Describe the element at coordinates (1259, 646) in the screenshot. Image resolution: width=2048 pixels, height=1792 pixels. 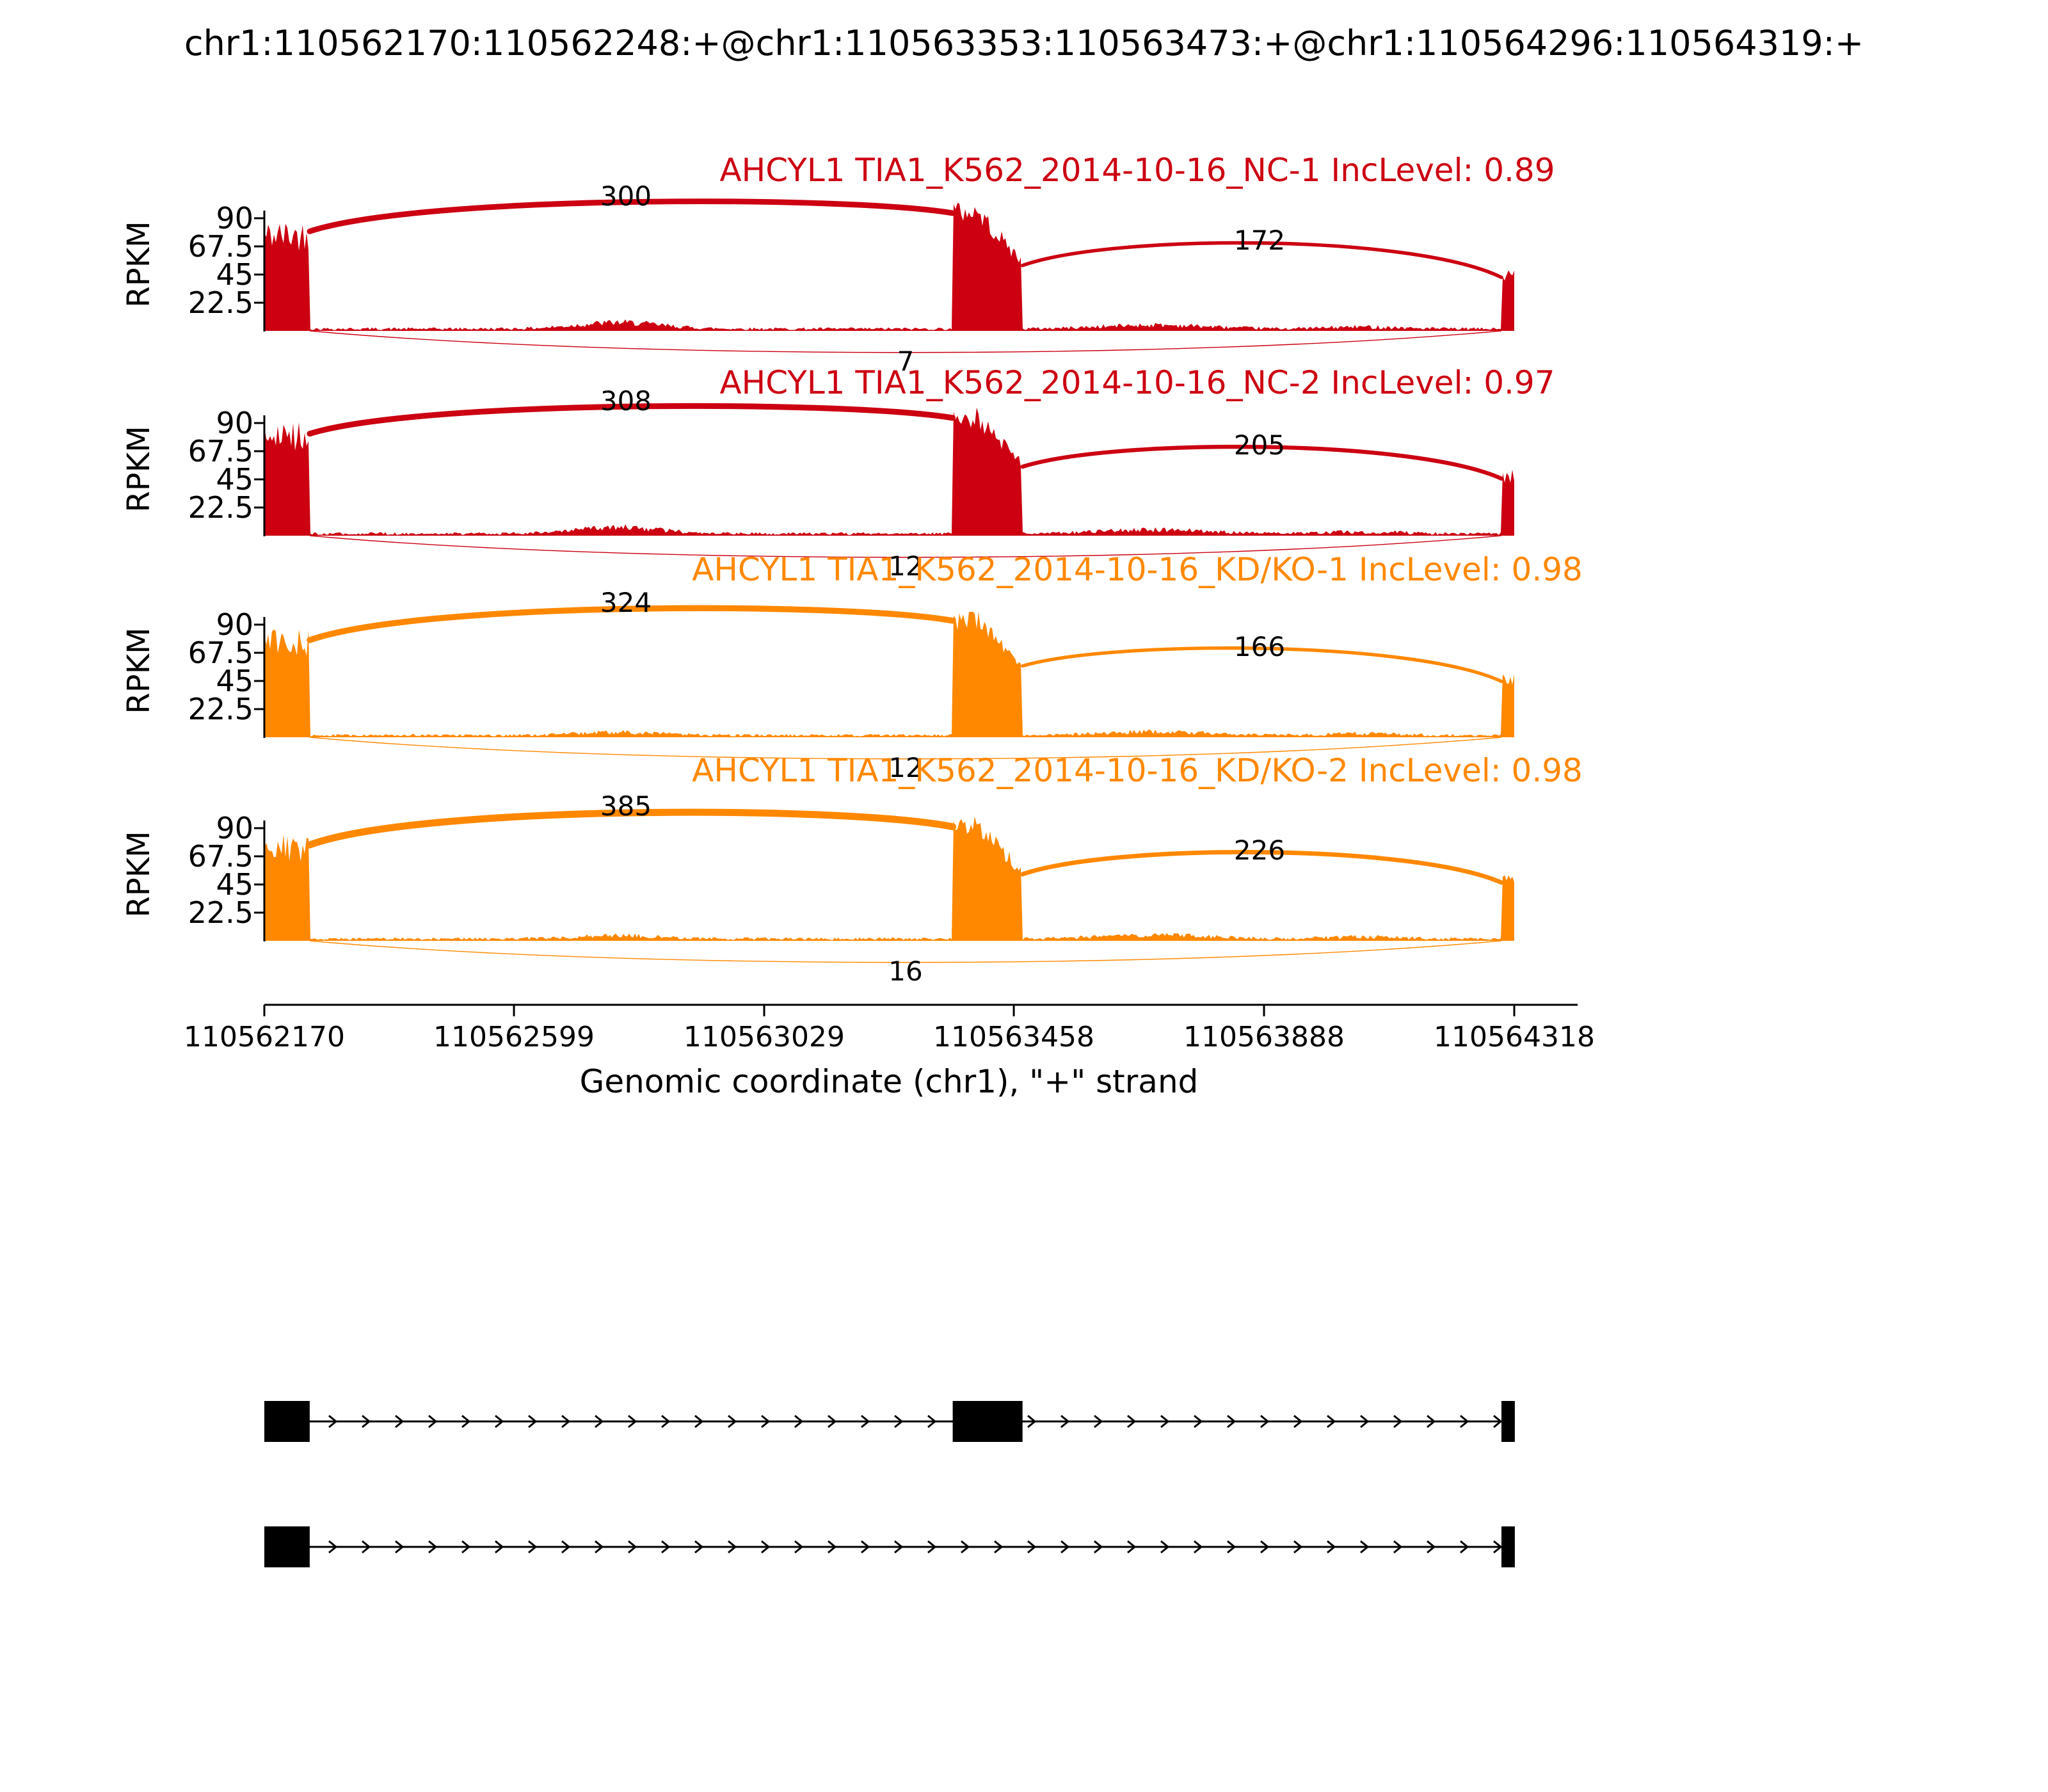
I see `junction-count-label: 166` at that location.